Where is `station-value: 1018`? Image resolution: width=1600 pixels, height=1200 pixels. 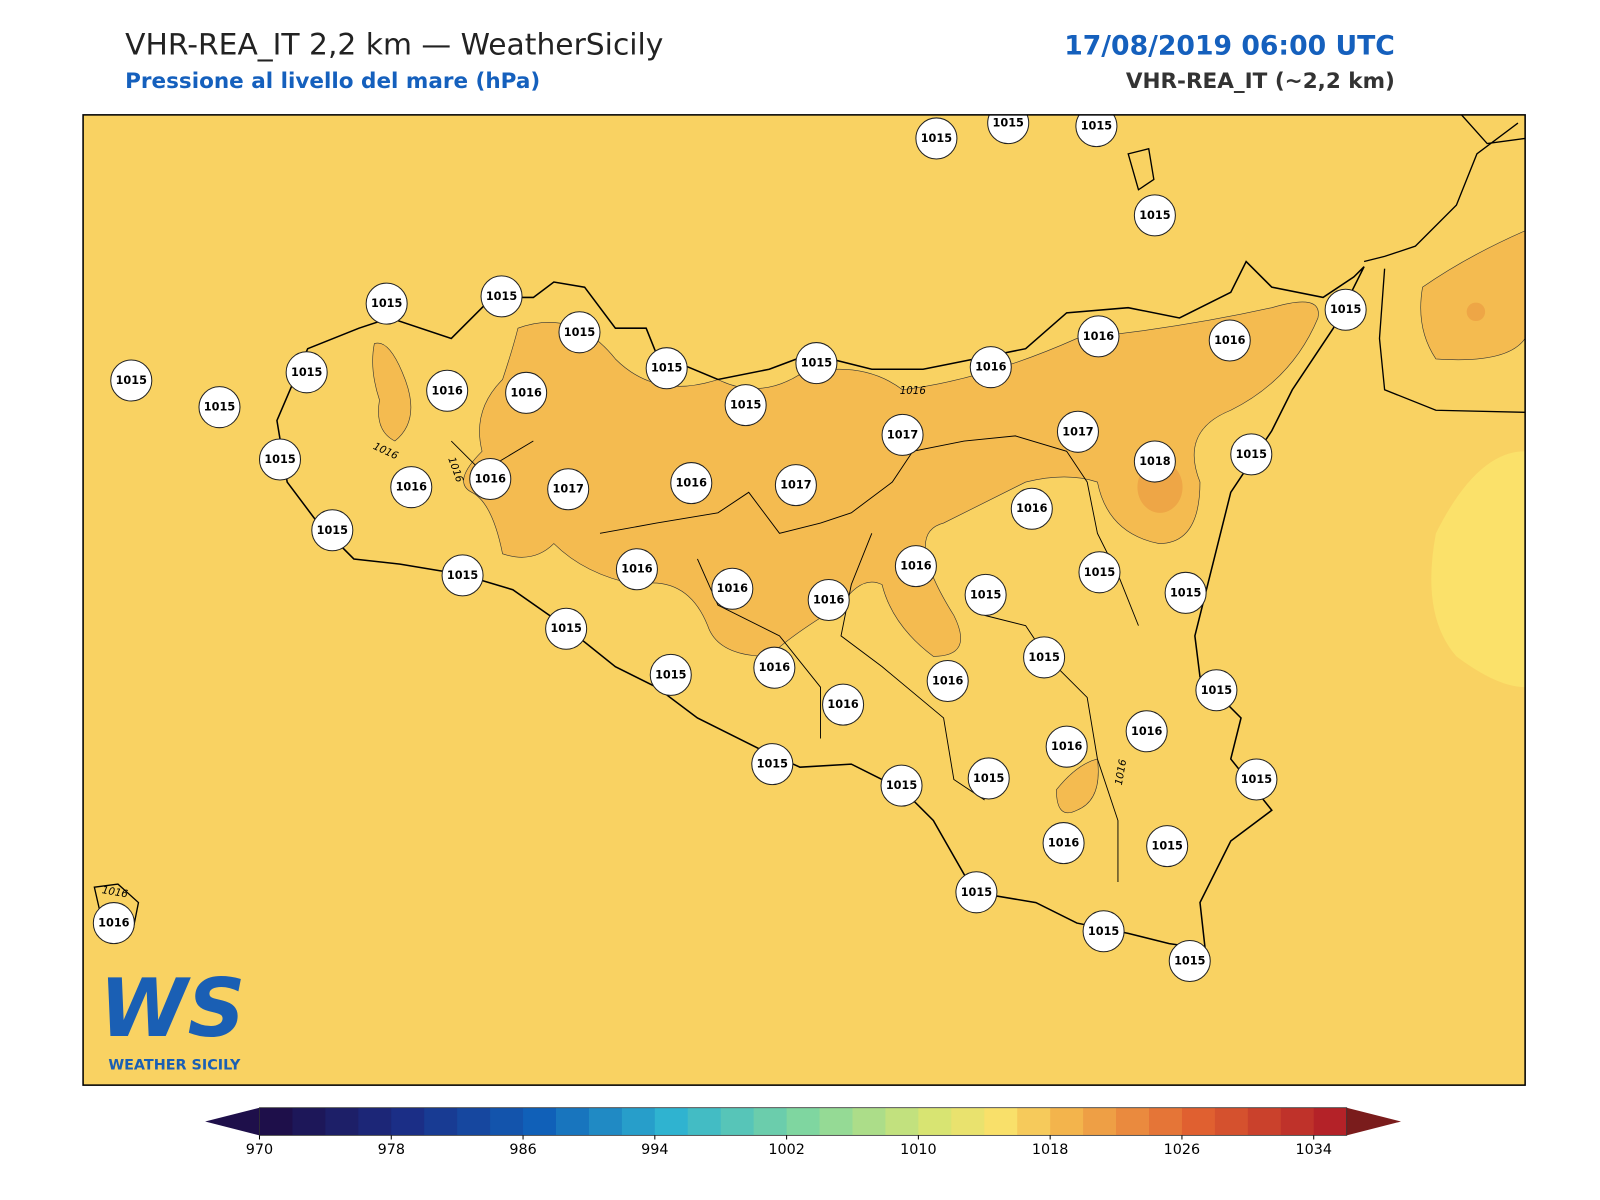 station-value: 1018 is located at coordinates (1155, 461).